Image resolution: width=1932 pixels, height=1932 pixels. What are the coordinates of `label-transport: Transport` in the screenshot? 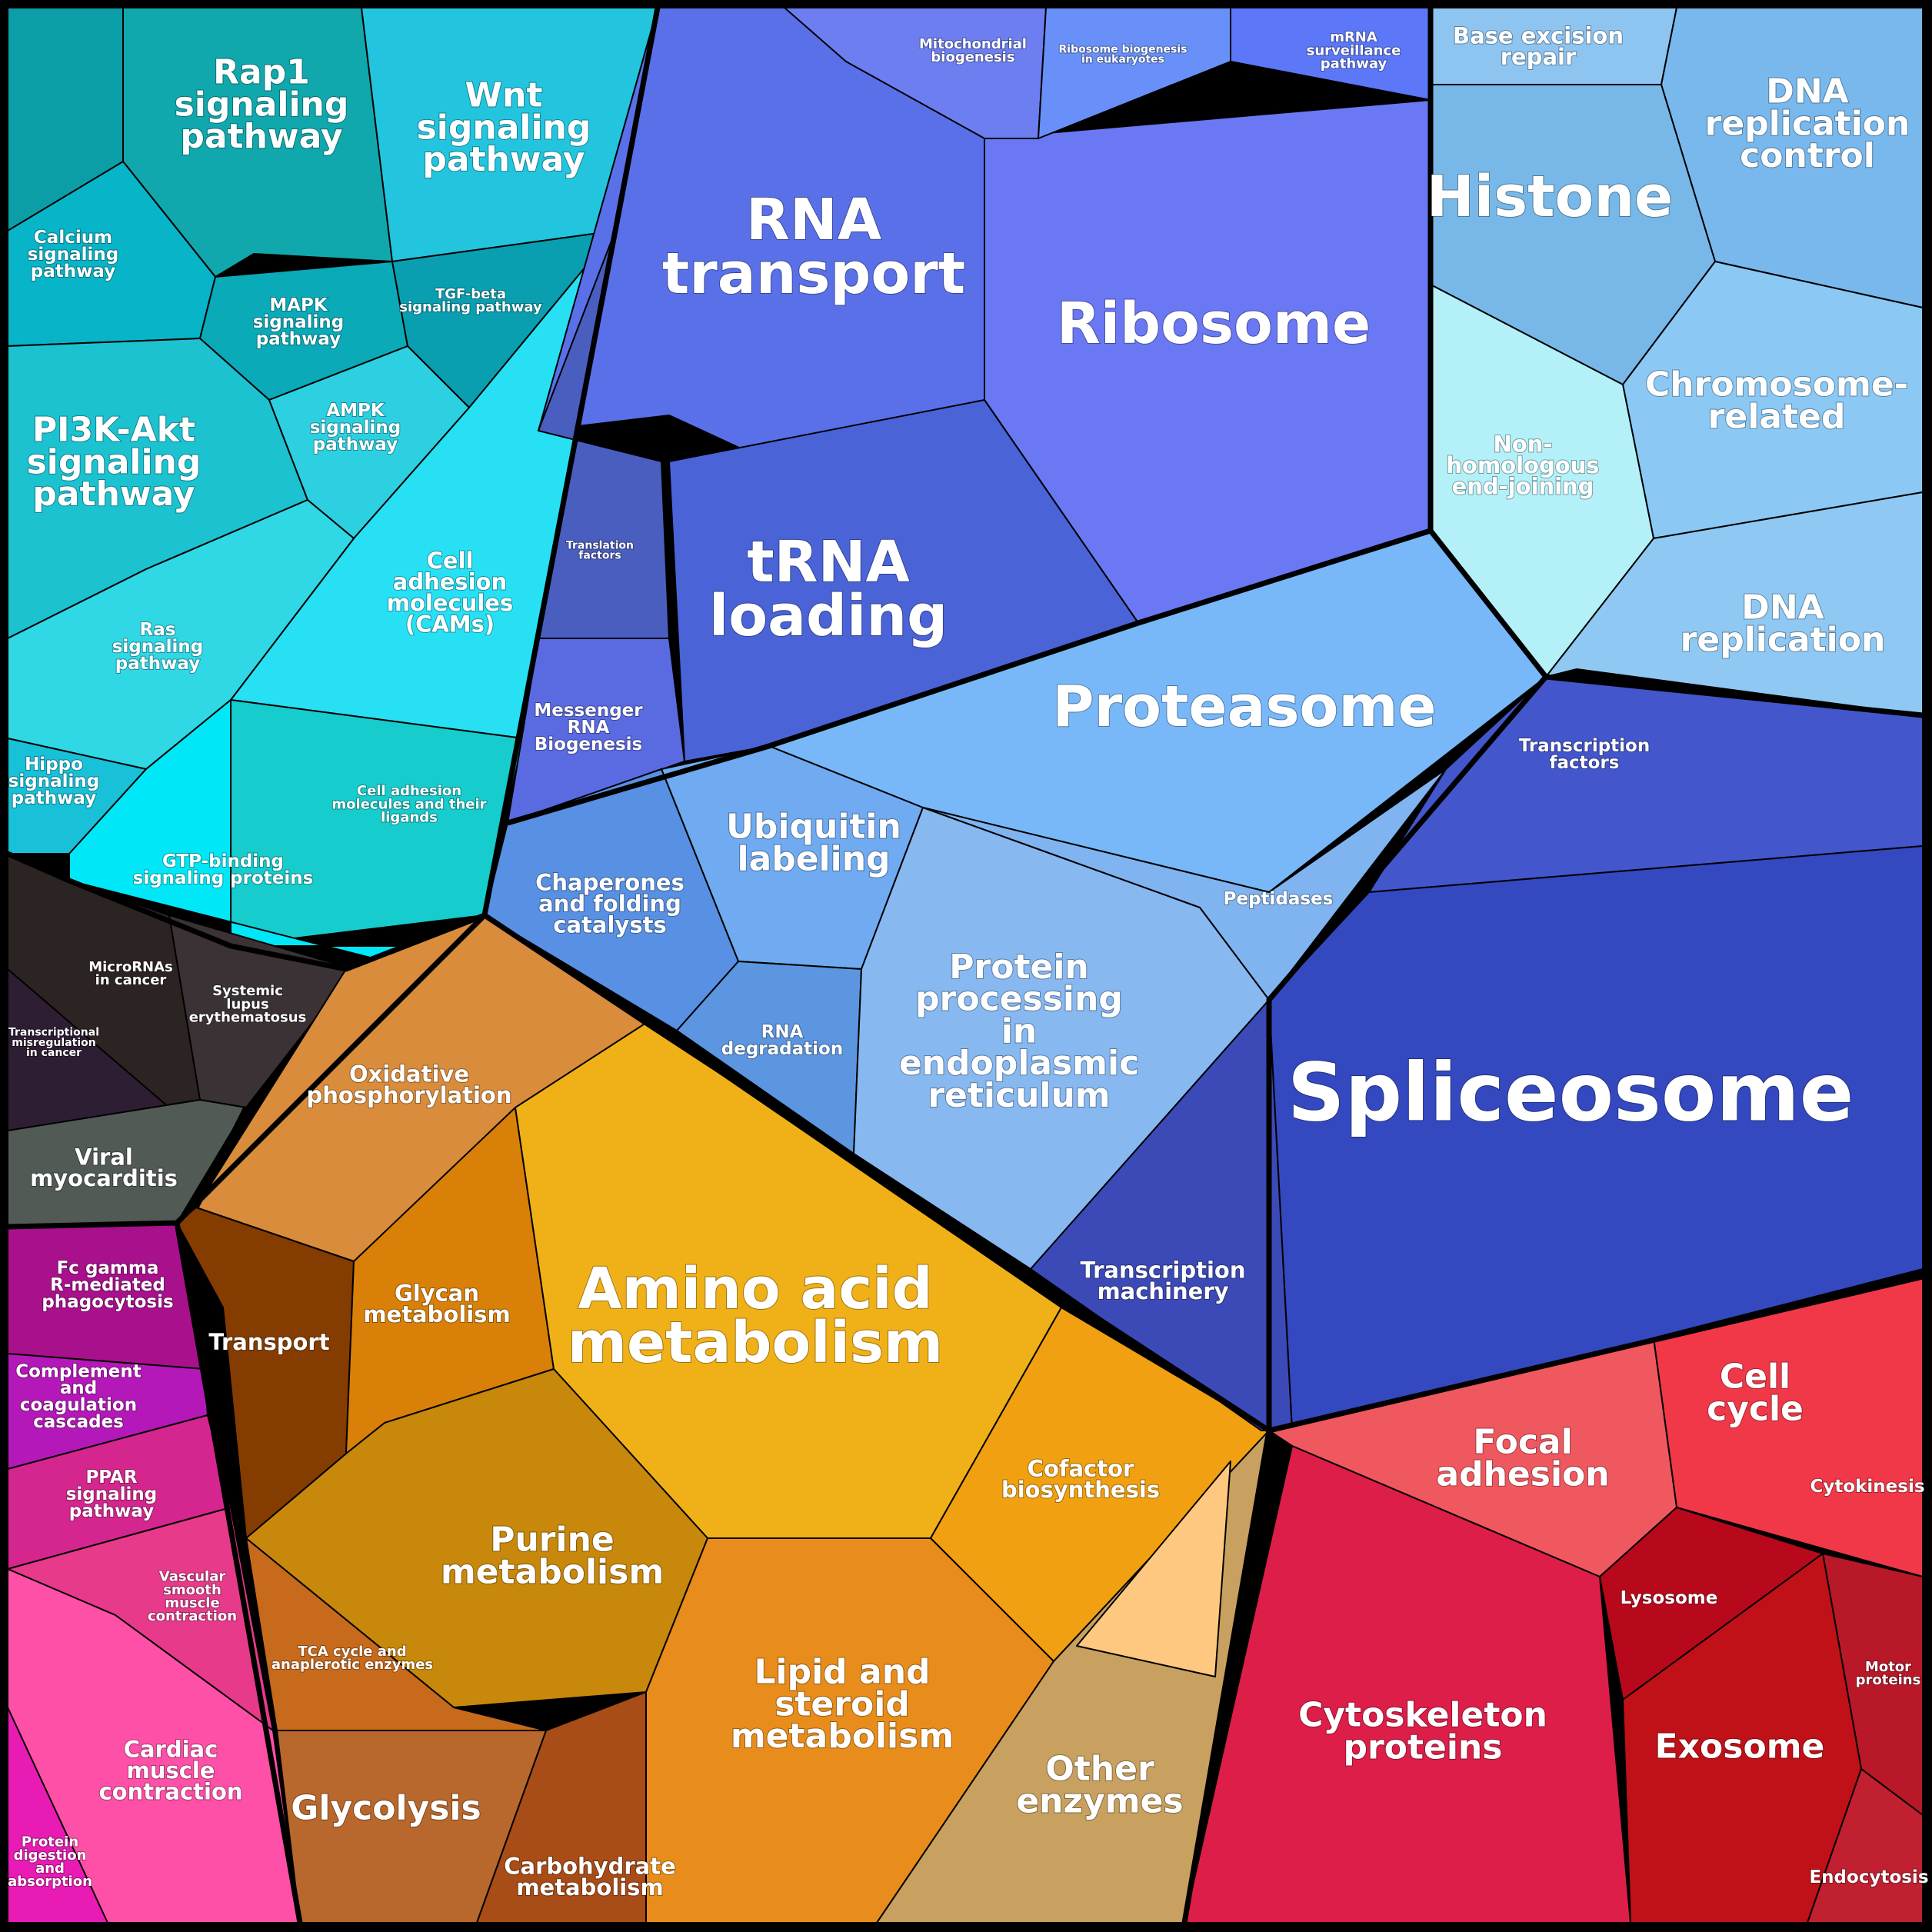 It's located at (268, 1342).